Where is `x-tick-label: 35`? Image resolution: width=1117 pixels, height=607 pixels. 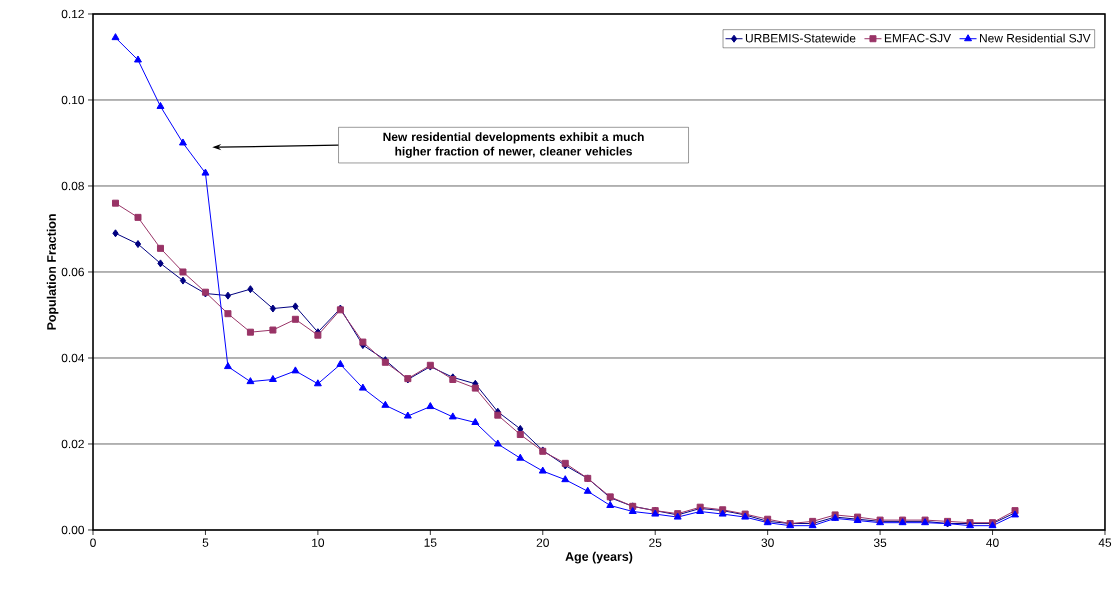 x-tick-label: 35 is located at coordinates (880, 542).